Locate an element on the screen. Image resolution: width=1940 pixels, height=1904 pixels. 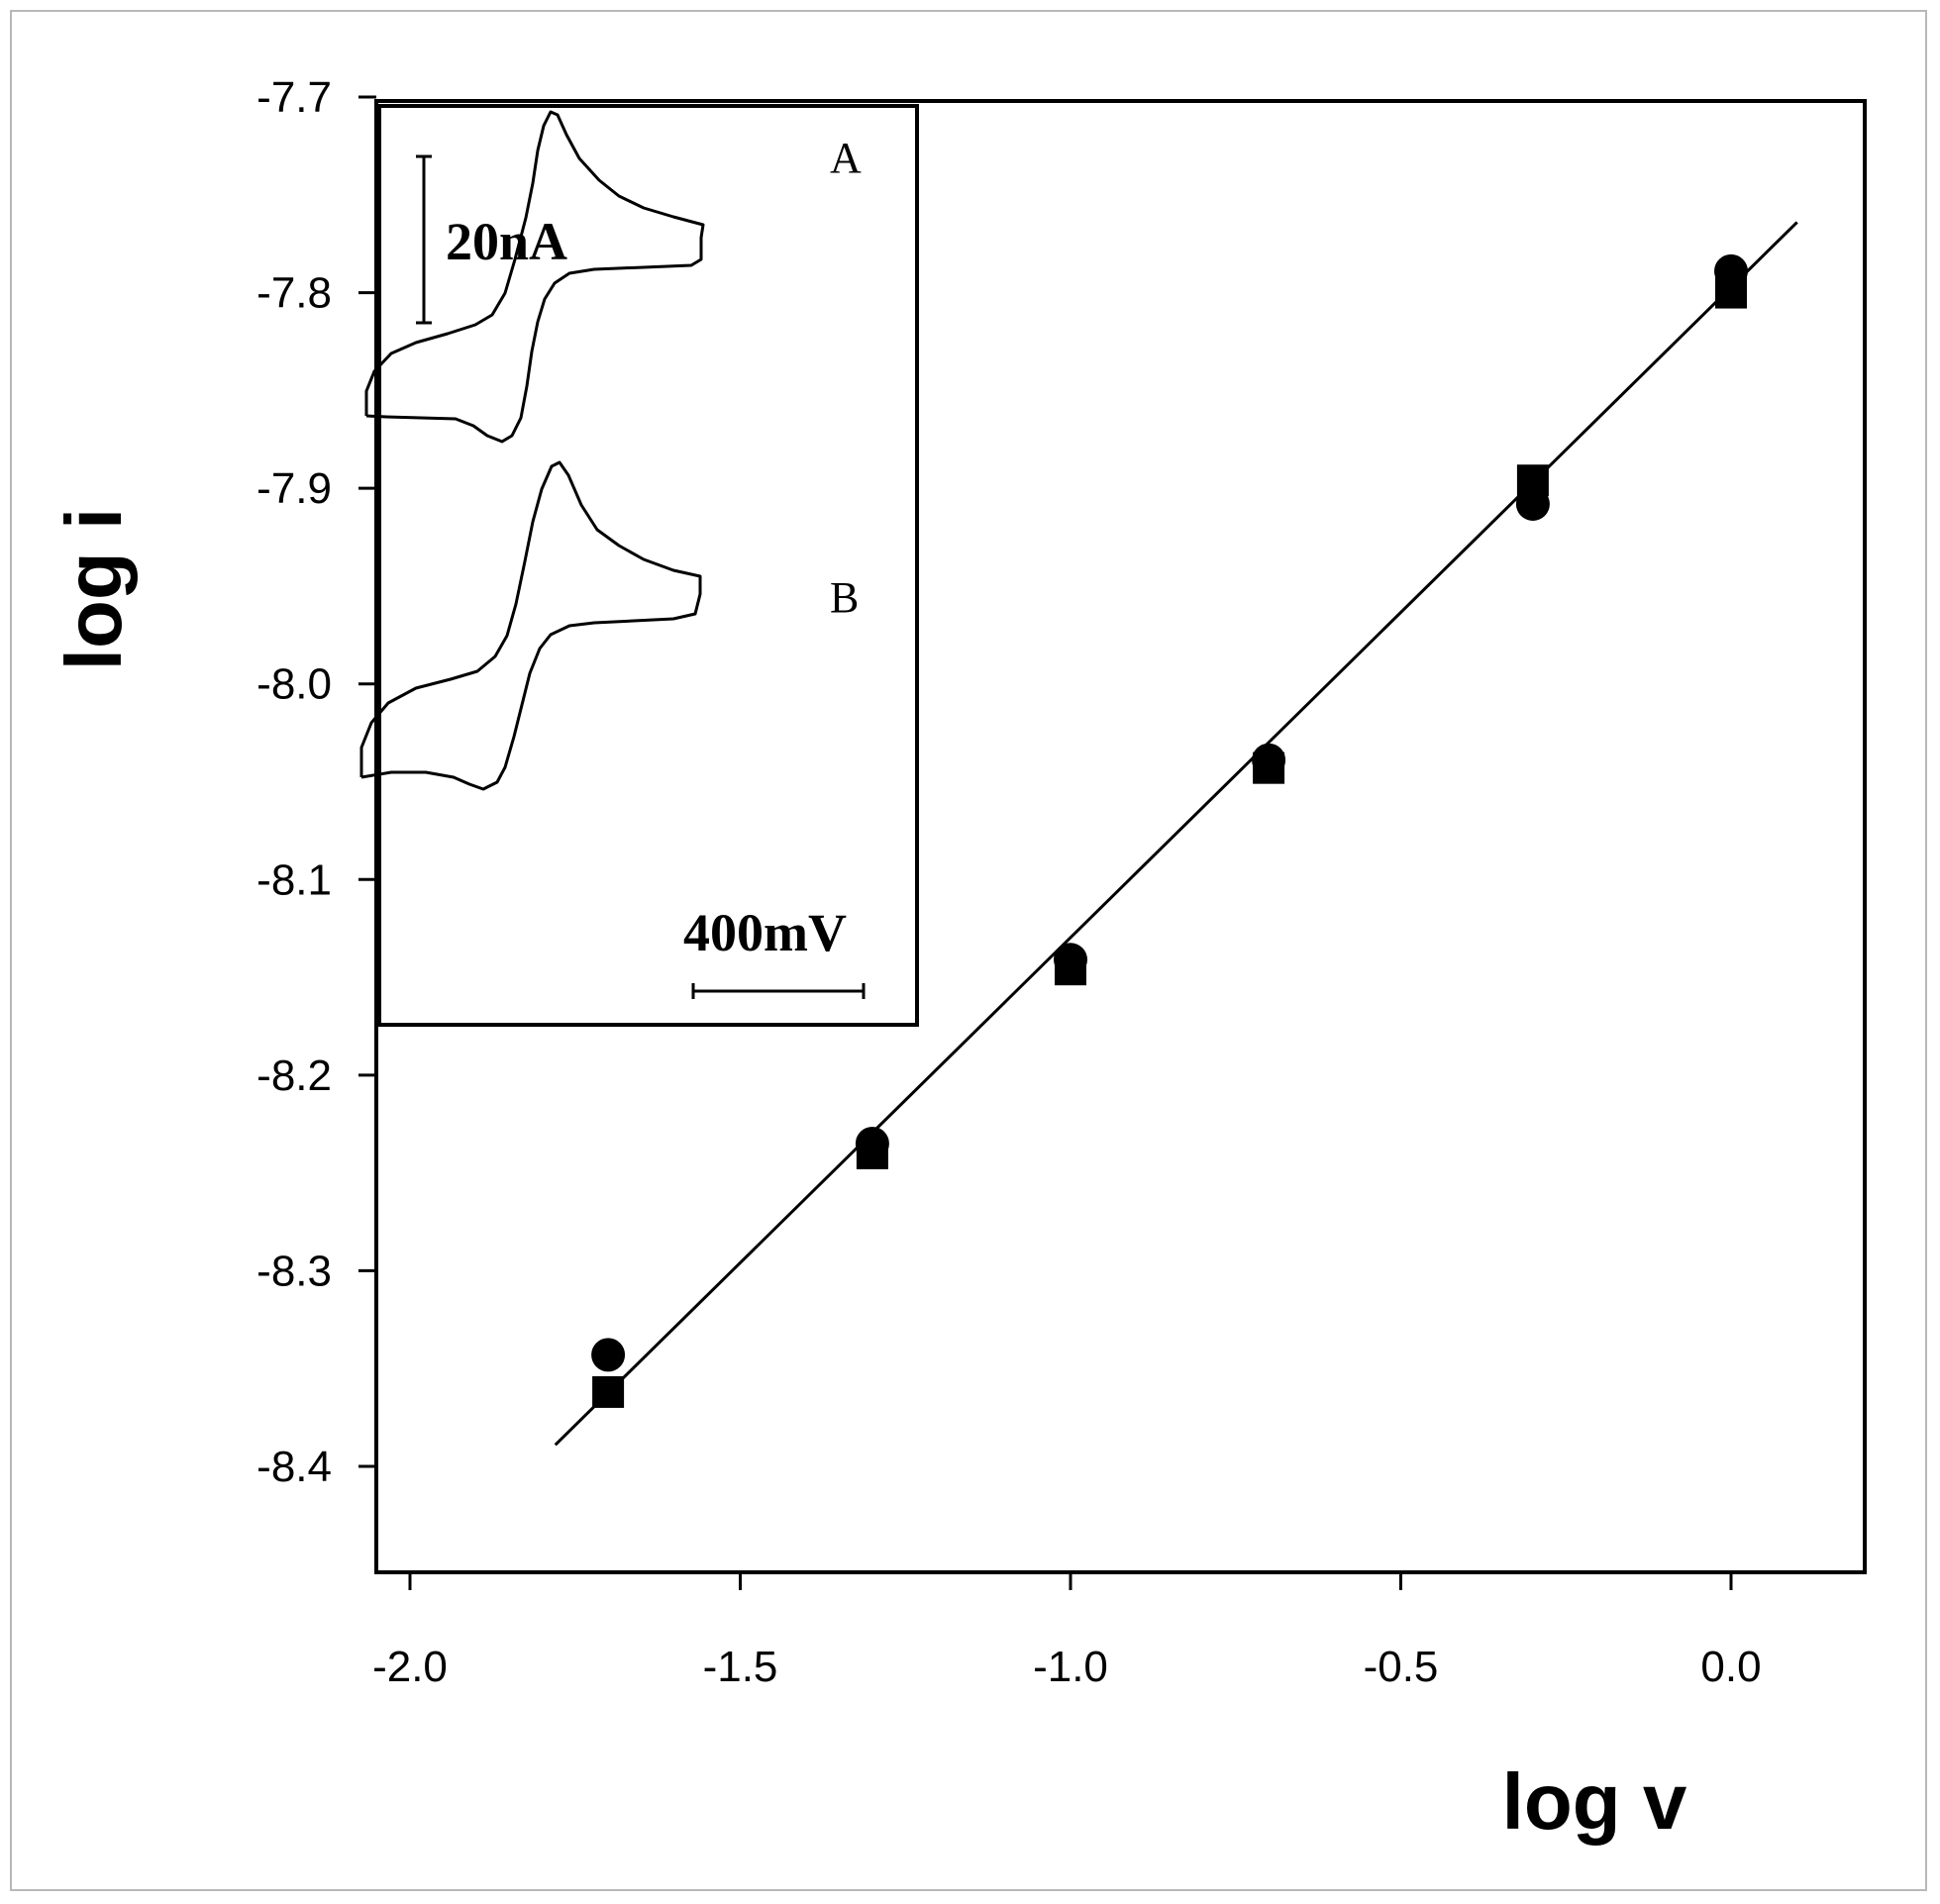
x-tick-label: -1.5 is located at coordinates (740, 1667).